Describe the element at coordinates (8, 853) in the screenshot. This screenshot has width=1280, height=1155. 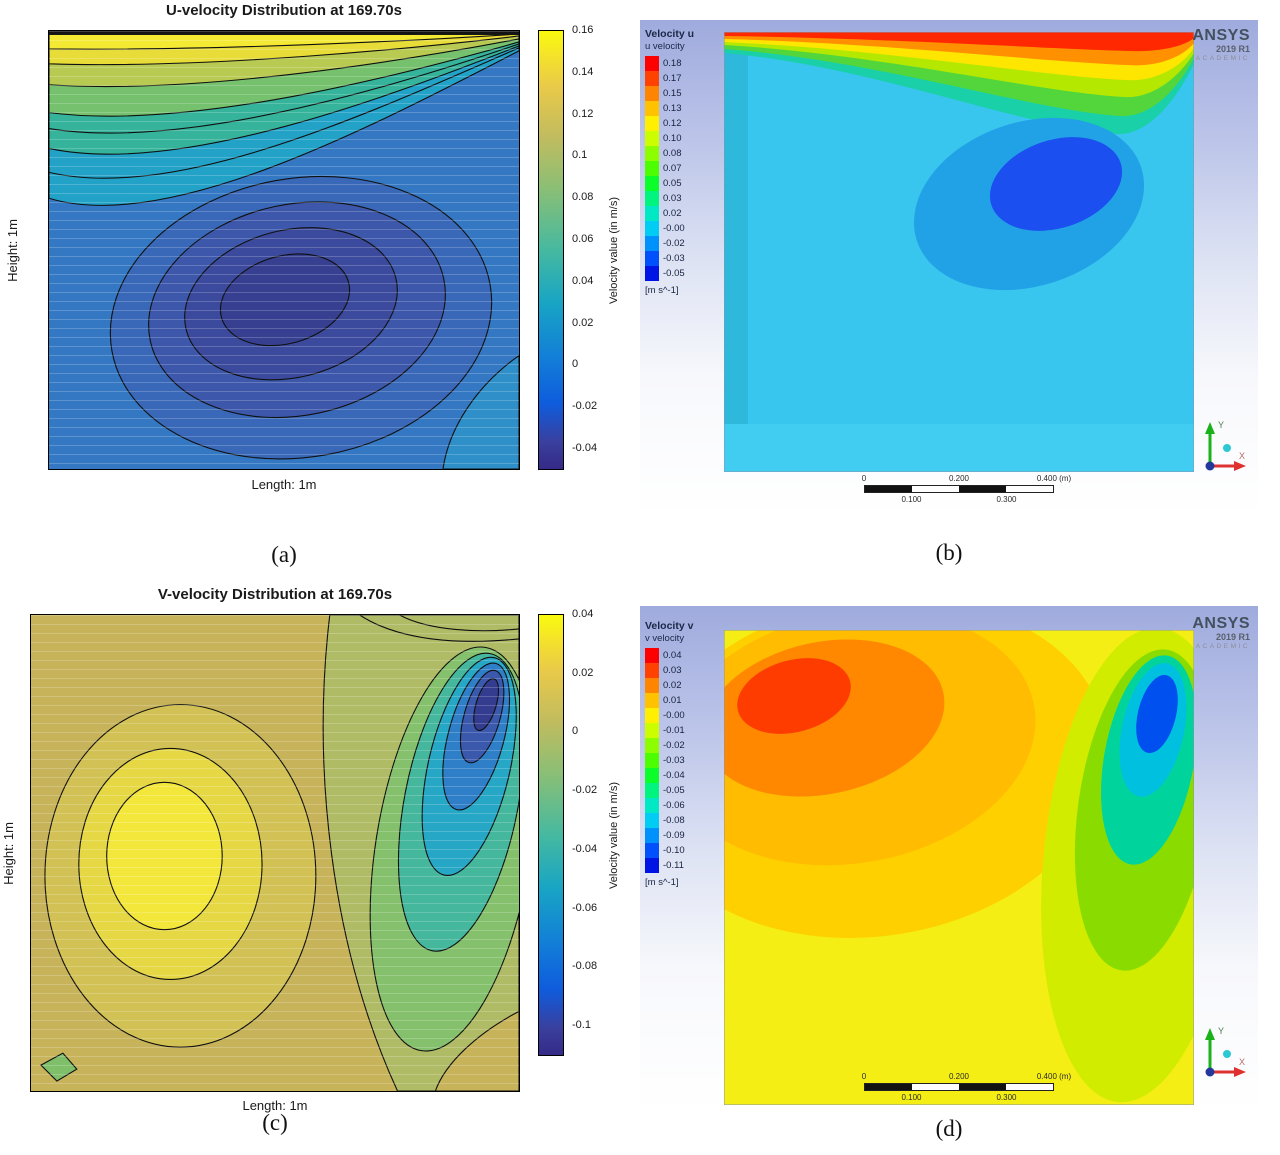
I see `panel-c-y-axis-label: Height: 1m` at that location.